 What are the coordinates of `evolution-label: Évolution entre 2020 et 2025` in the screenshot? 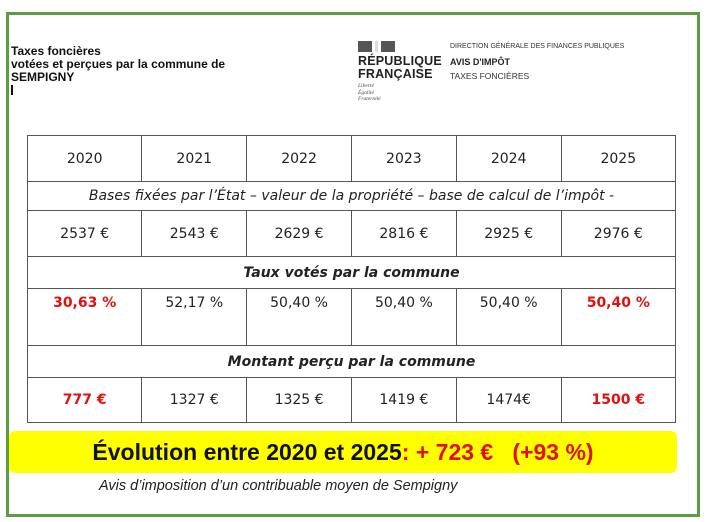 It's located at (247, 451).